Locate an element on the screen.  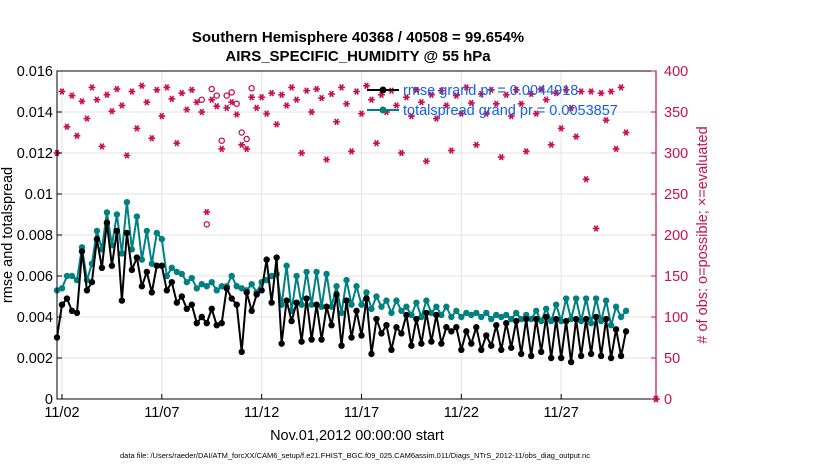
x-tick-label: 11/27 is located at coordinates (561, 413).